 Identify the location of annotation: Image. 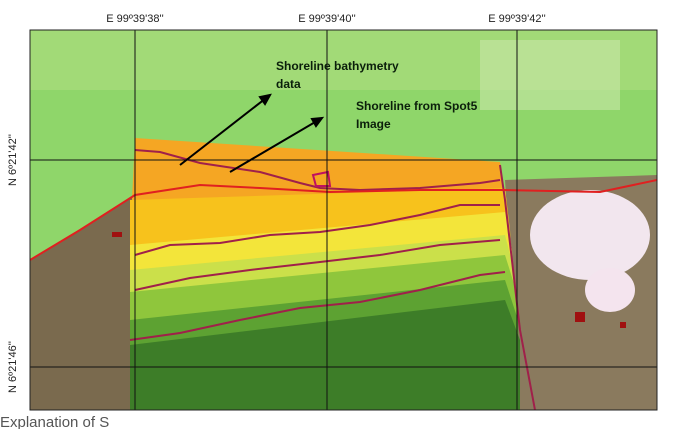
(373, 124).